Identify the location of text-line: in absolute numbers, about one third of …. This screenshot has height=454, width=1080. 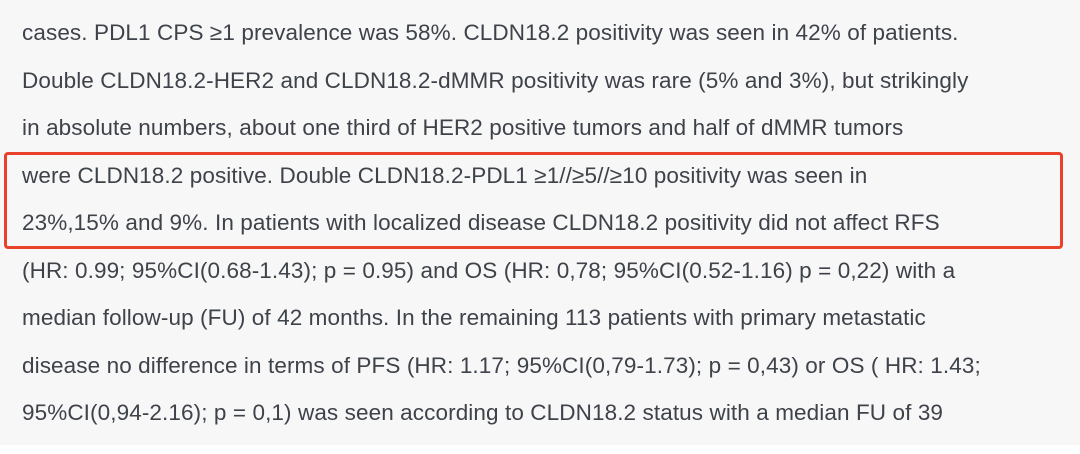
(463, 127).